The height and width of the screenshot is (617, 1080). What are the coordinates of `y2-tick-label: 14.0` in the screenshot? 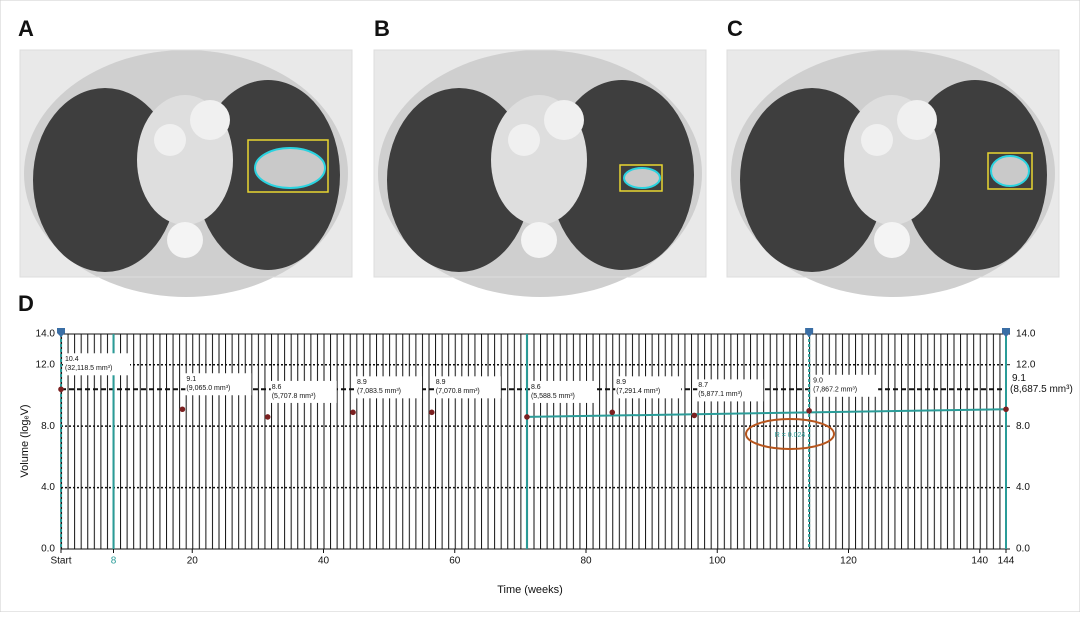 It's located at (1026, 334).